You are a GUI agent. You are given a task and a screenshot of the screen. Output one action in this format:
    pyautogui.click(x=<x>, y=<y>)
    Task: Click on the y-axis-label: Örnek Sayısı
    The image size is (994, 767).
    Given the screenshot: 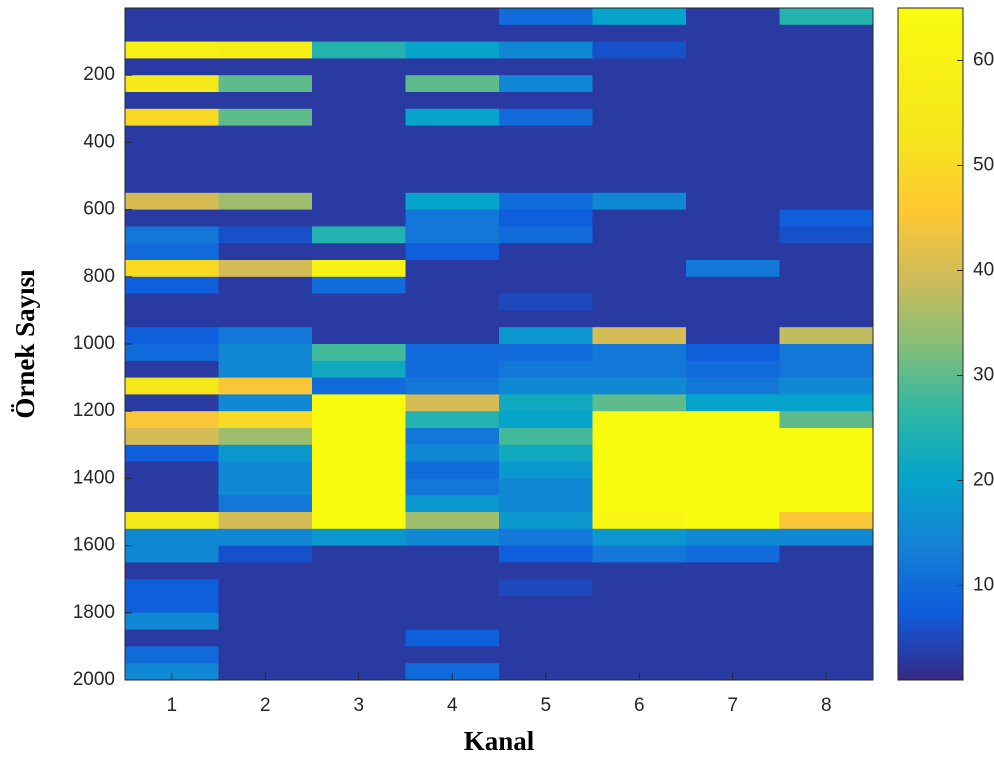 What is the action you would take?
    pyautogui.click(x=25, y=344)
    